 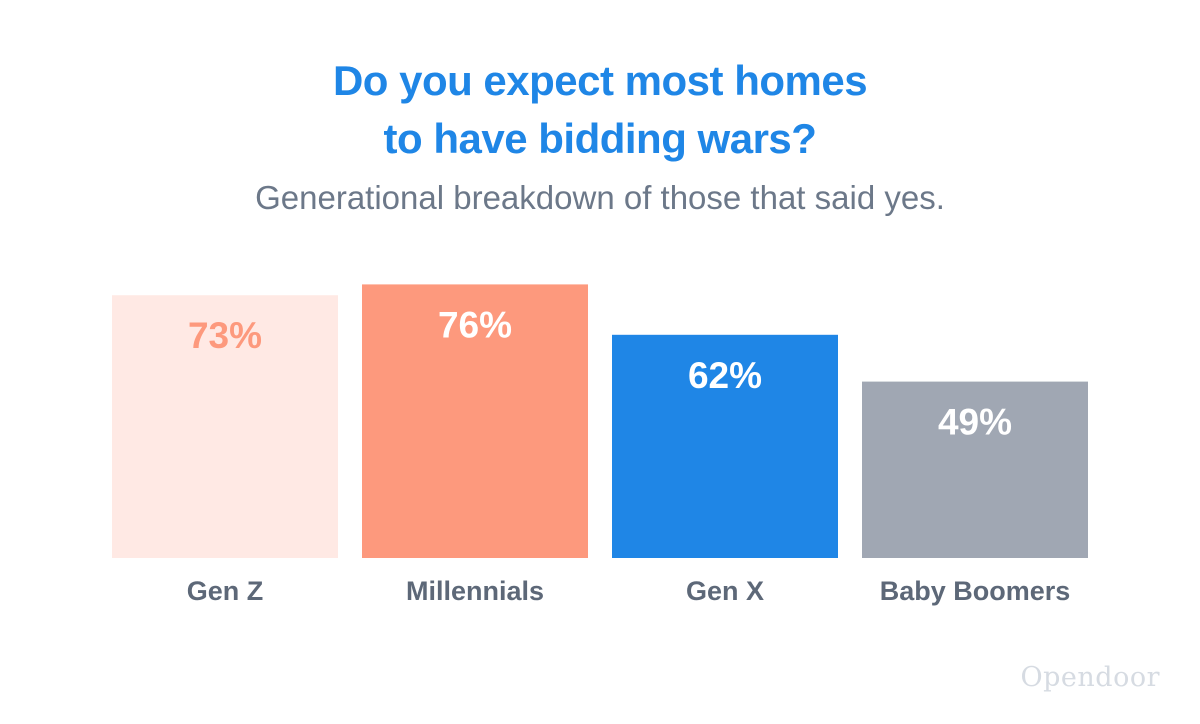 I want to click on brand-logo: Opendoor, so click(x=1090, y=677).